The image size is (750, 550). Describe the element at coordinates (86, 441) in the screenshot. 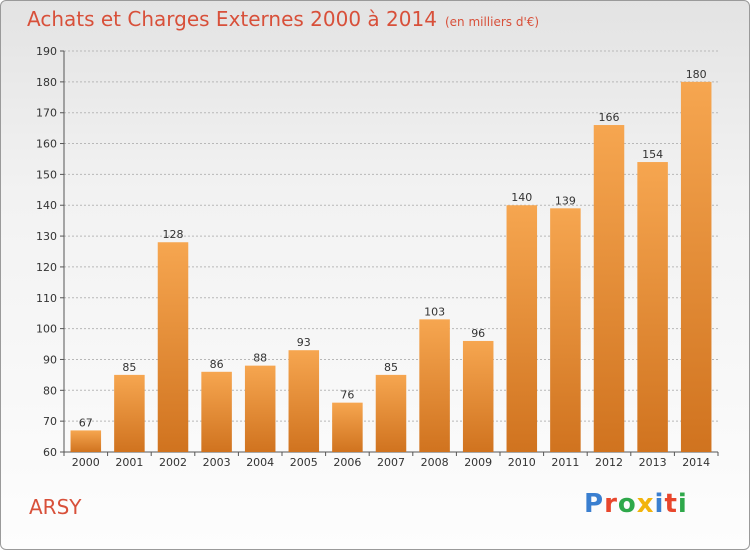

I see `bar-2000` at that location.